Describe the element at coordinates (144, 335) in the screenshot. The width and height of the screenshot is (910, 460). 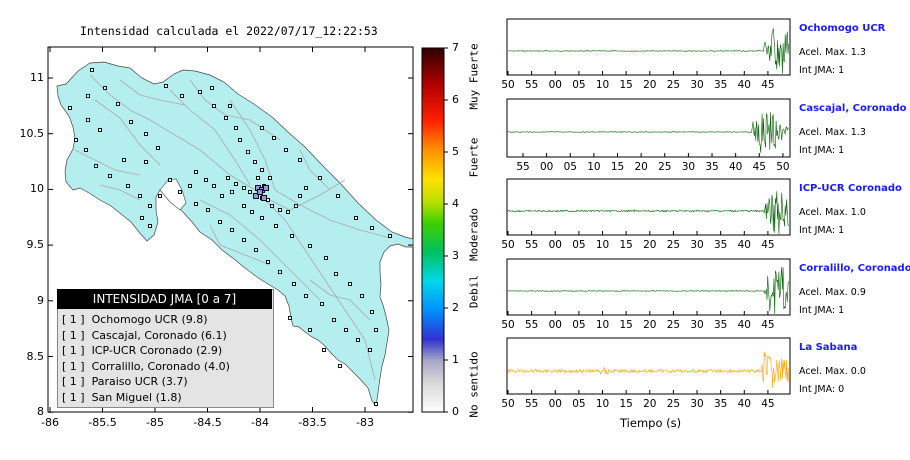
I see `legend-item: [ 1 ] Cascajal, Coronado (6.1)` at that location.